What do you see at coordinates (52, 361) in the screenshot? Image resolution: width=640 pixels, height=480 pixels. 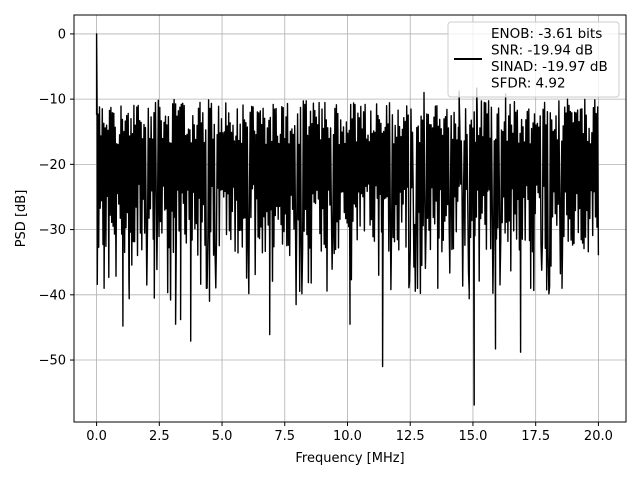 I see `y-tick-label: −50` at bounding box center [52, 361].